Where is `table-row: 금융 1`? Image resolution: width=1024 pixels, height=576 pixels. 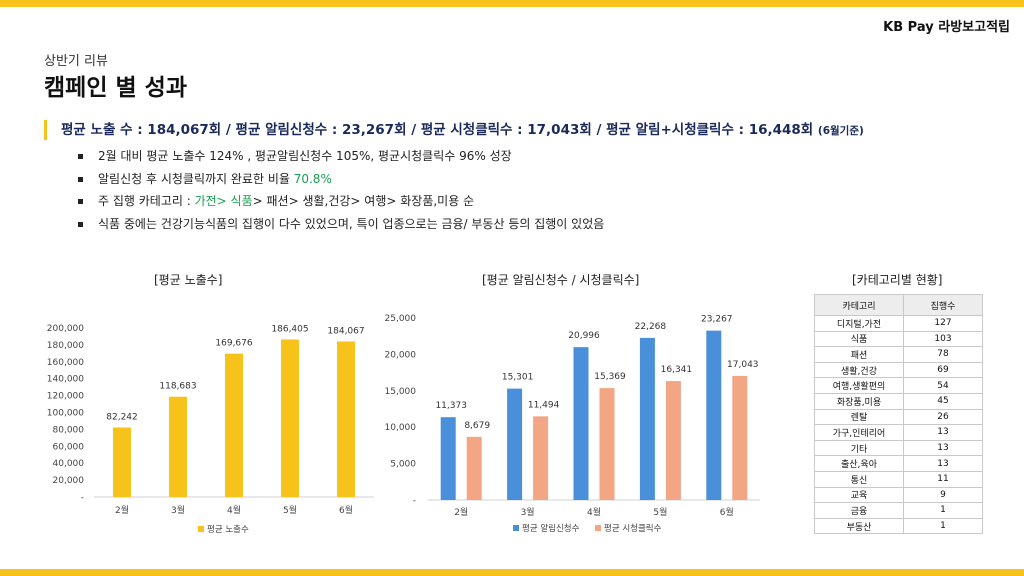 table-row: 금융 1 is located at coordinates (898, 510).